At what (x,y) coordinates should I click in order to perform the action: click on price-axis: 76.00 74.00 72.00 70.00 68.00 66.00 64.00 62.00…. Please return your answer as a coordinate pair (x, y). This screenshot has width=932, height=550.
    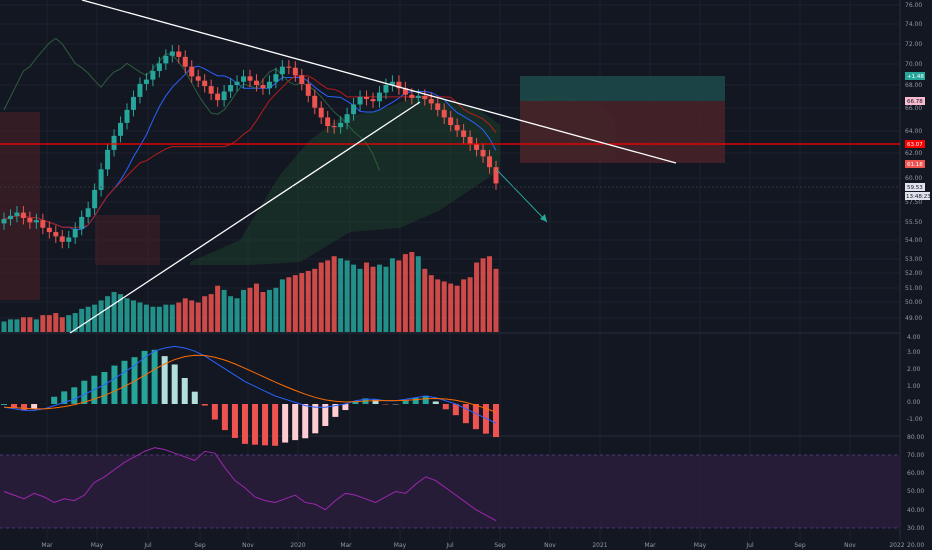
    Looking at the image, I should click on (913, 162).